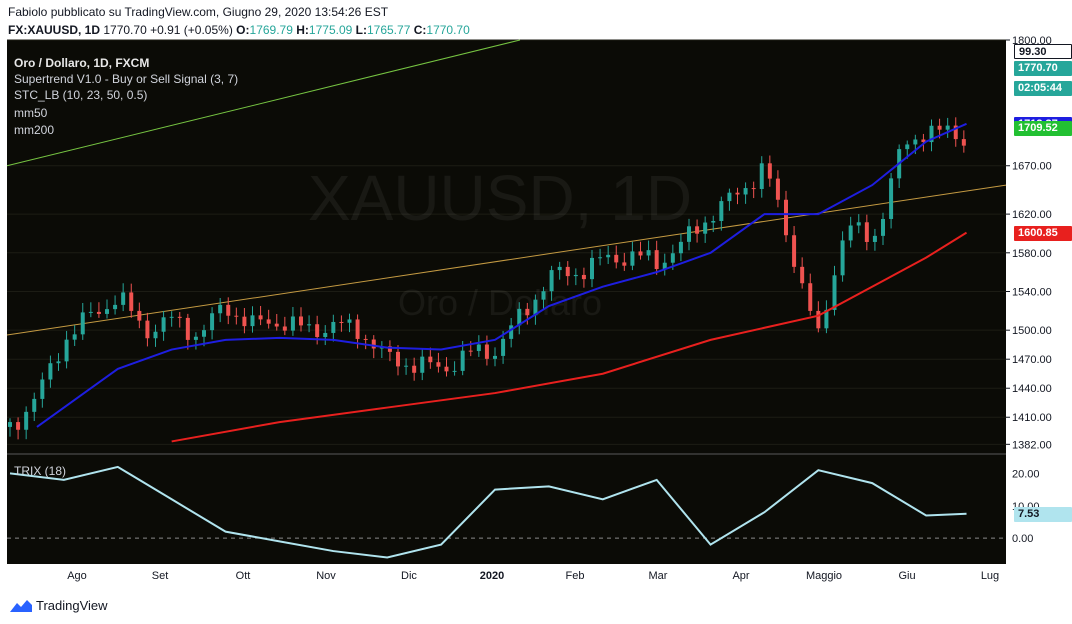  What do you see at coordinates (1043, 514) in the screenshot?
I see `trix-value-tag: 7.53` at bounding box center [1043, 514].